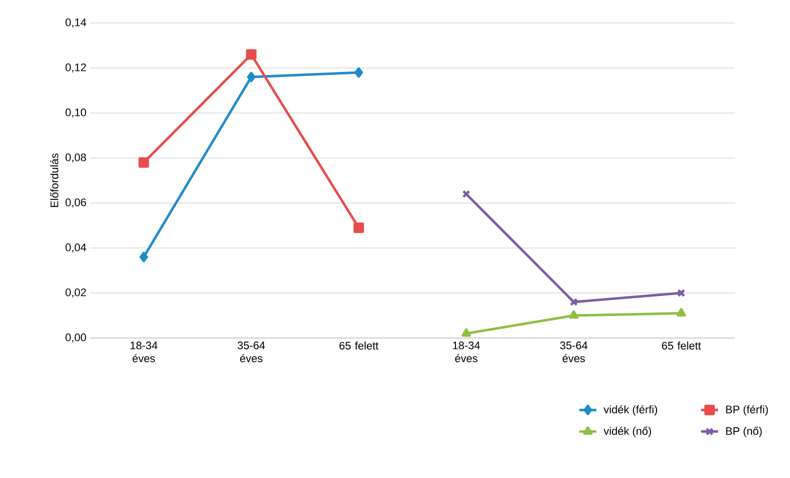 Image resolution: width=790 pixels, height=478 pixels. Describe the element at coordinates (76, 68) in the screenshot. I see `y-tick-label: 0,12` at that location.